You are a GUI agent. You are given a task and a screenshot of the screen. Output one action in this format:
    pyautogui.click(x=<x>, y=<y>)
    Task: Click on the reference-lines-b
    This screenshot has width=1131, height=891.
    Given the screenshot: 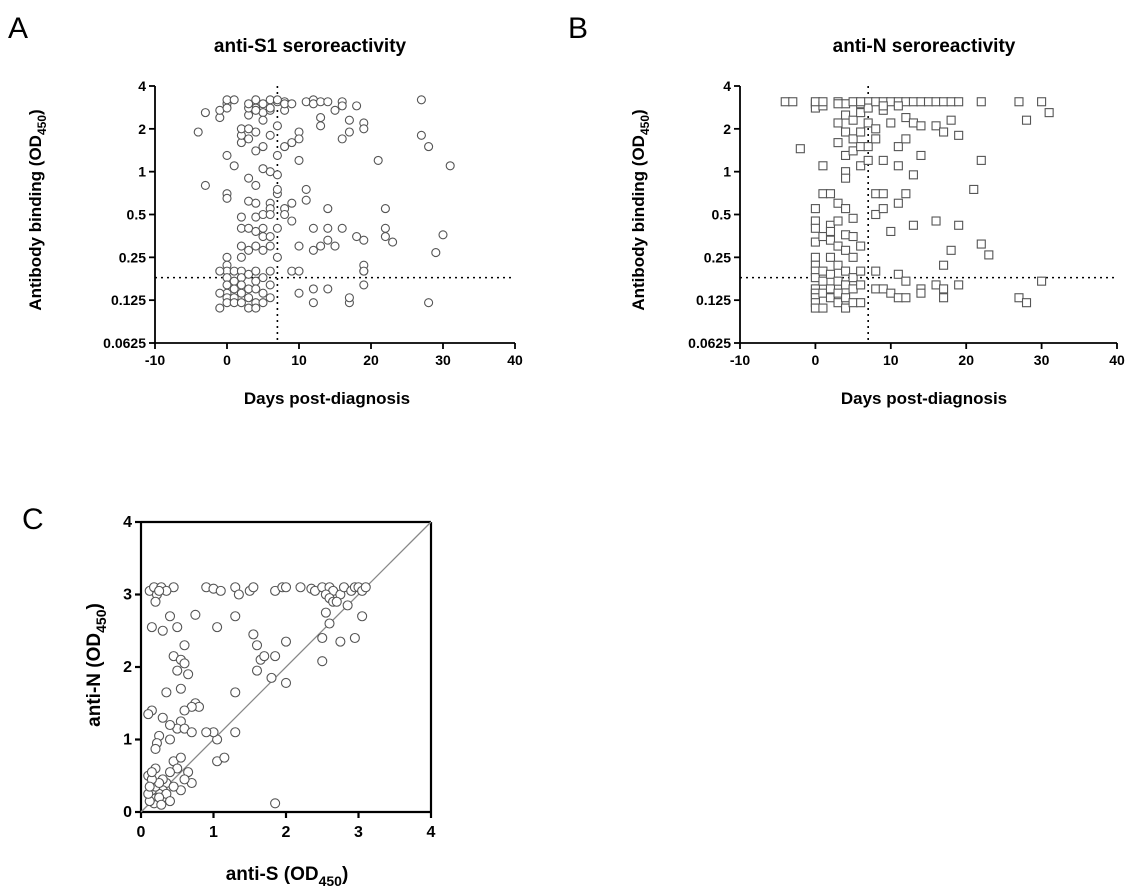 What is the action you would take?
    pyautogui.click(x=928, y=214)
    